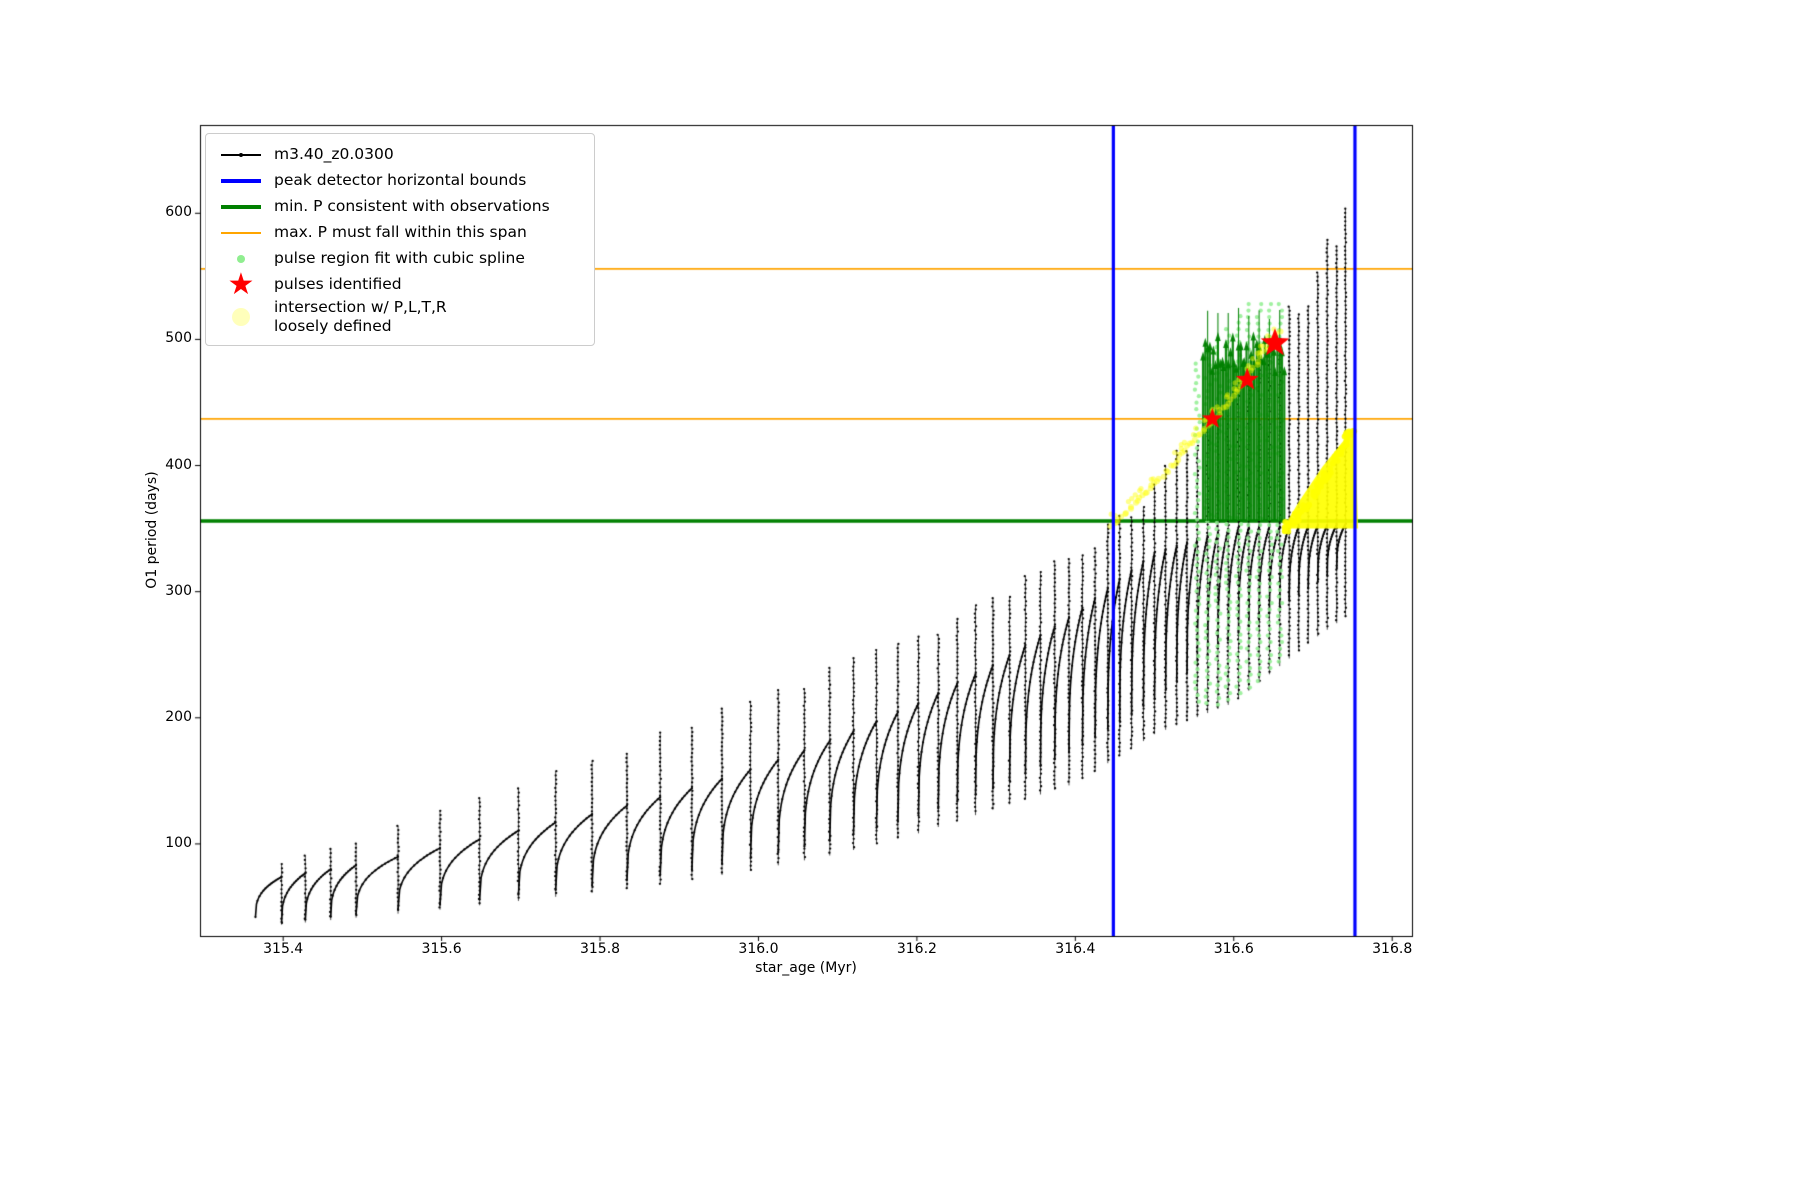  What do you see at coordinates (1233, 949) in the screenshot?
I see `x-tick-label: 316.6` at bounding box center [1233, 949].